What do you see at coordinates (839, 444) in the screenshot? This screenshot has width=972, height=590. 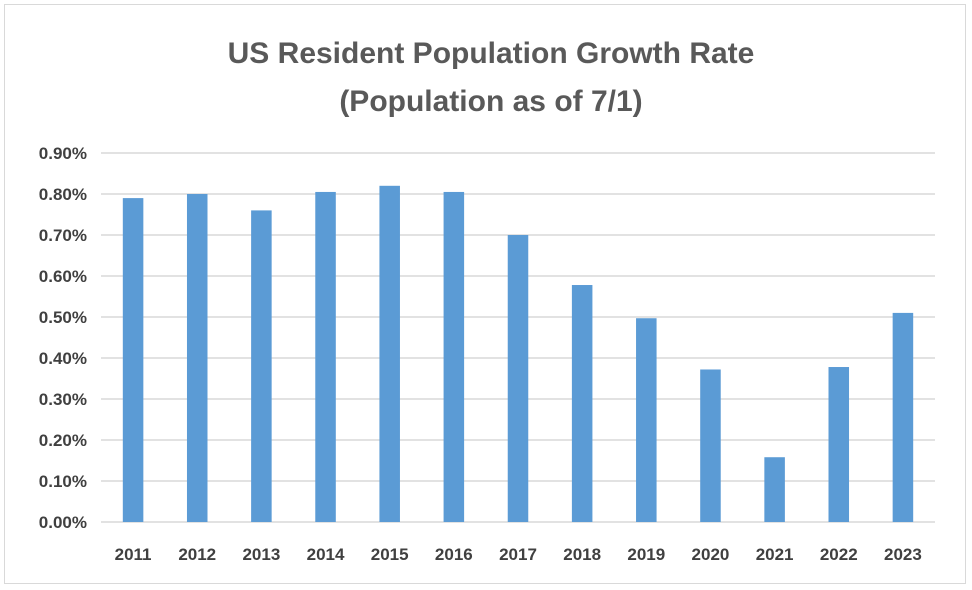 I see `bar-2022` at bounding box center [839, 444].